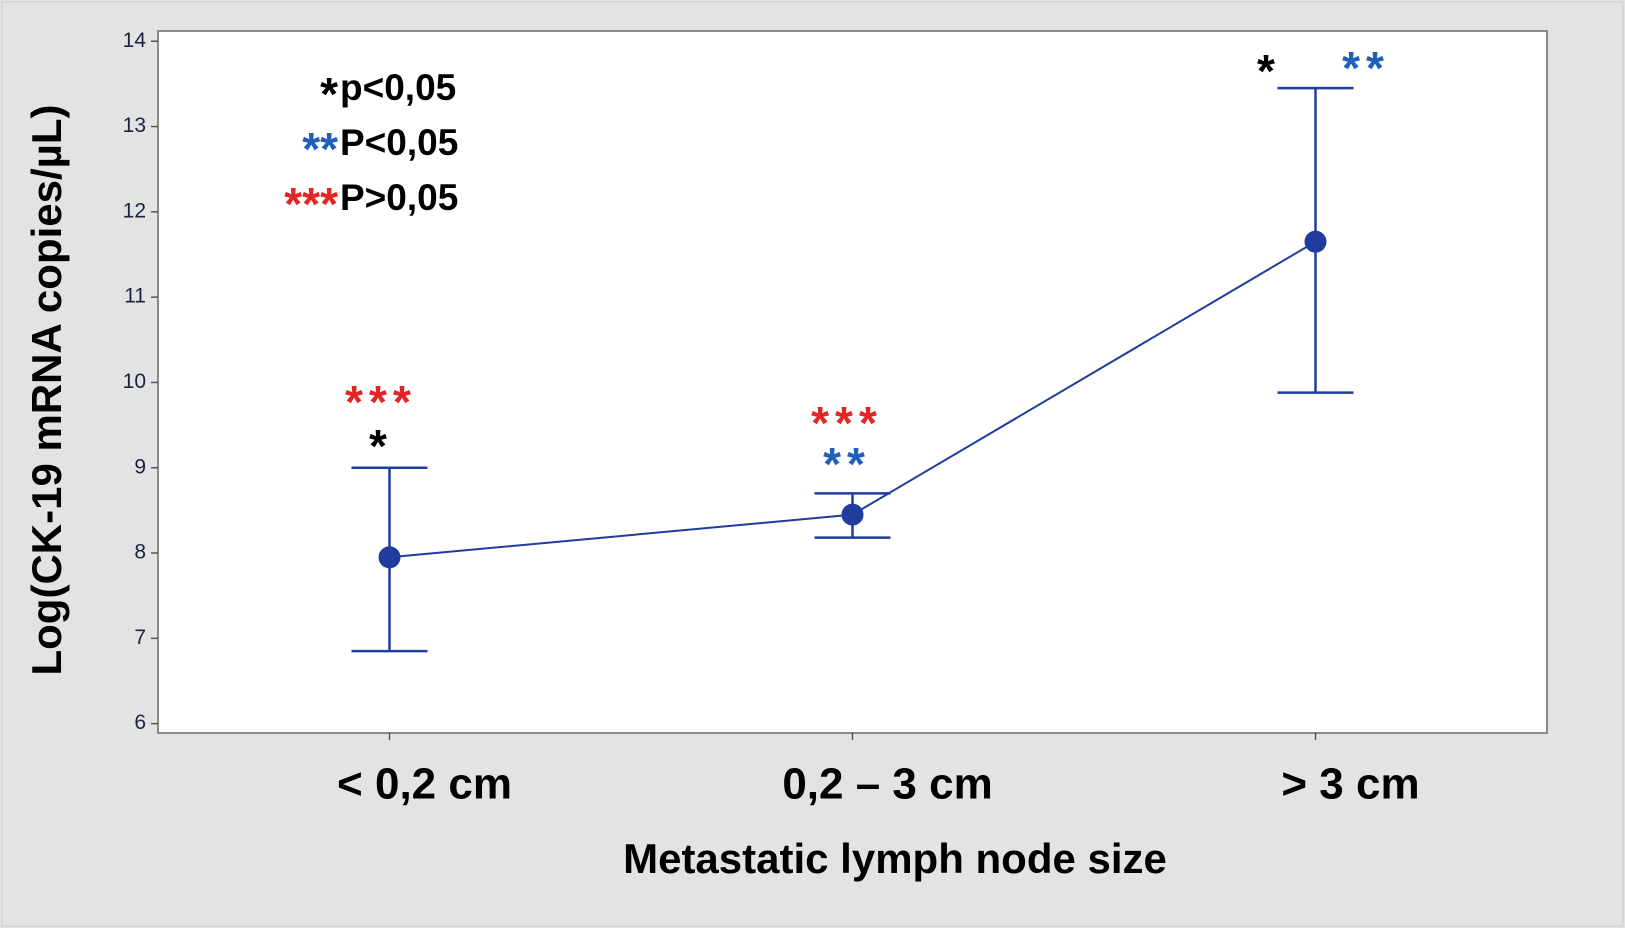 Image resolution: width=1625 pixels, height=928 pixels. Describe the element at coordinates (329, 94) in the screenshot. I see `legend-symbol: *` at that location.